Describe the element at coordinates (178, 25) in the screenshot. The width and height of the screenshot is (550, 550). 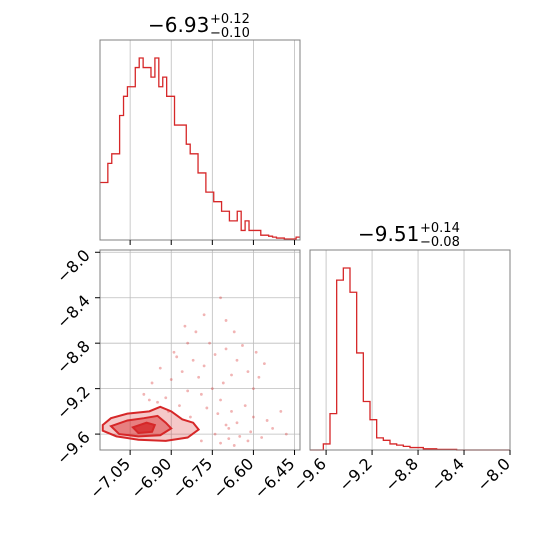
I see `title-param1-median: −6.93` at that location.